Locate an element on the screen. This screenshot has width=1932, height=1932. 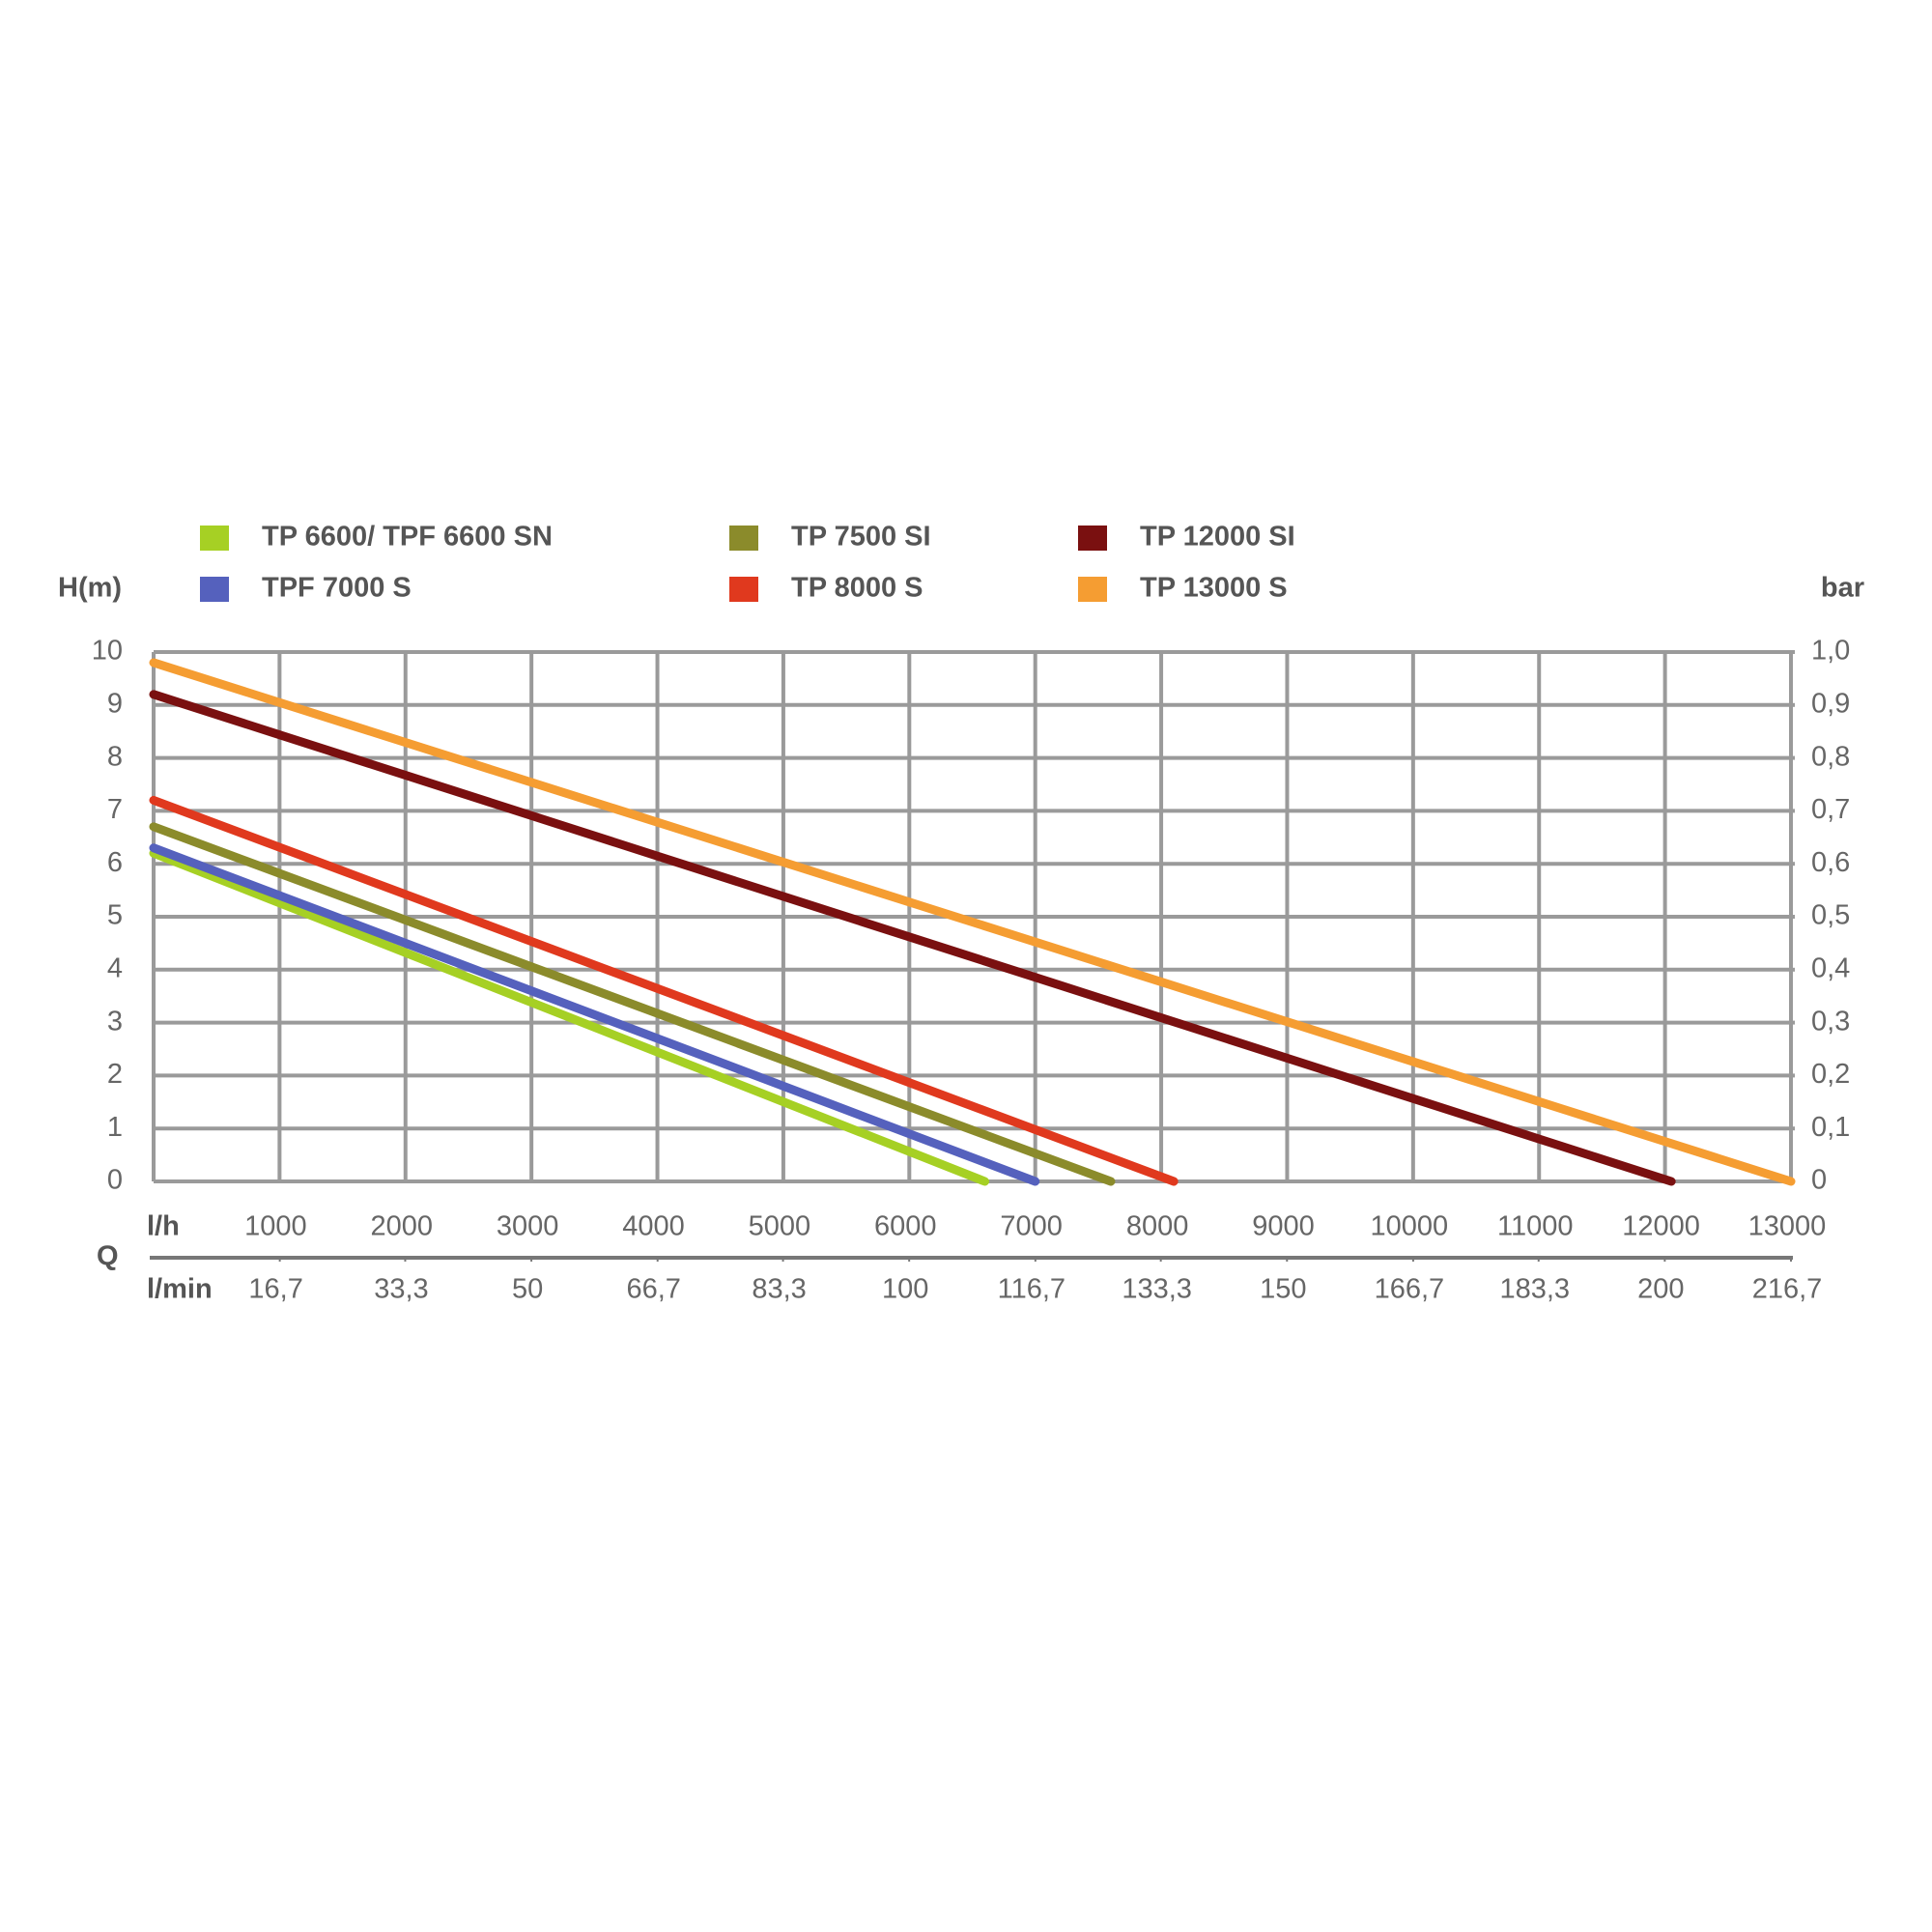
x2-tick-label: 116,7 is located at coordinates (1031, 1289).